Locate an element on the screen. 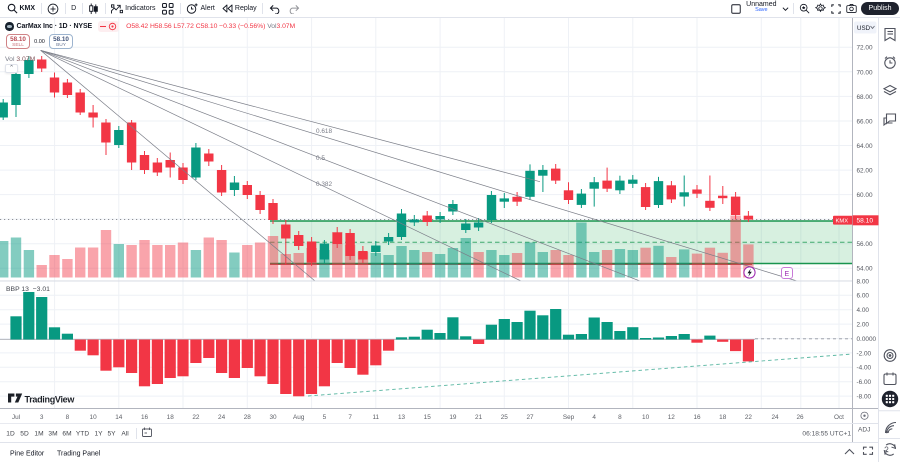 The image size is (900, 462). svg-text: -6.00 is located at coordinates (864, 382).